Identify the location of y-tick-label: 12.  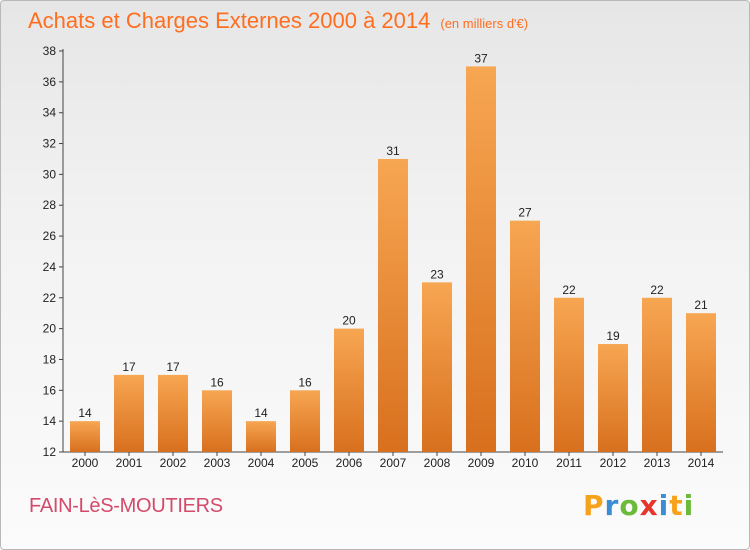
(50, 452).